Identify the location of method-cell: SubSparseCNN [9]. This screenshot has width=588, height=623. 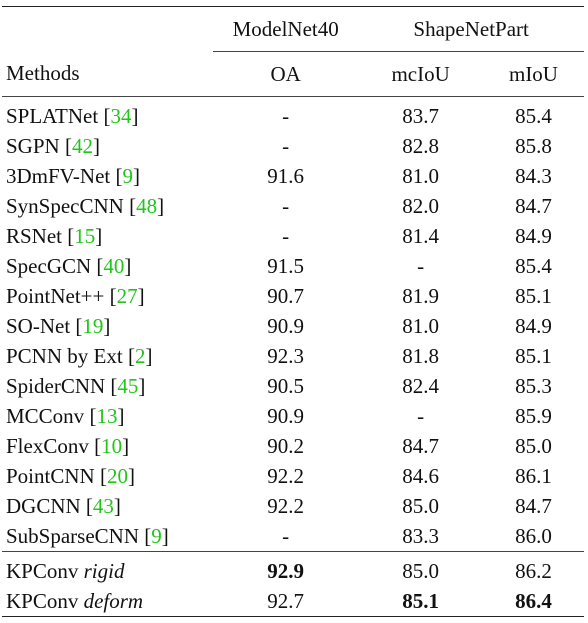
(87, 535).